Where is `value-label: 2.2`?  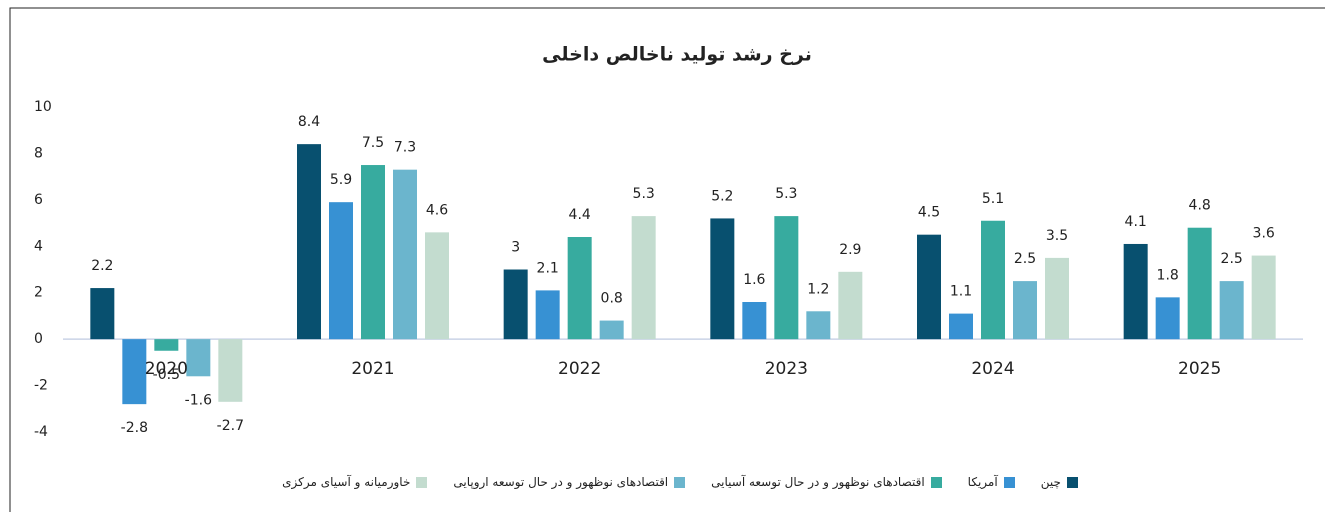 value-label: 2.2 is located at coordinates (102, 266).